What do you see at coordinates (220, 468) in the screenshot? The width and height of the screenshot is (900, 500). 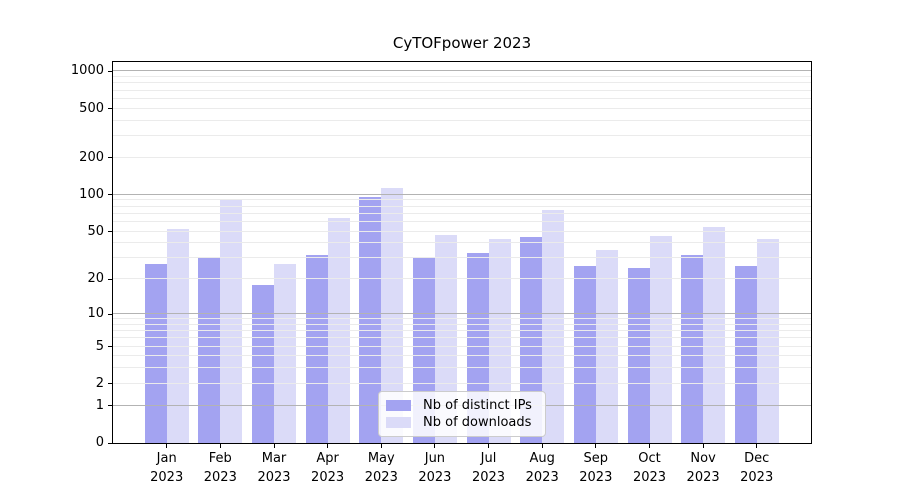 I see `x-tick-label: Feb 2023` at bounding box center [220, 468].